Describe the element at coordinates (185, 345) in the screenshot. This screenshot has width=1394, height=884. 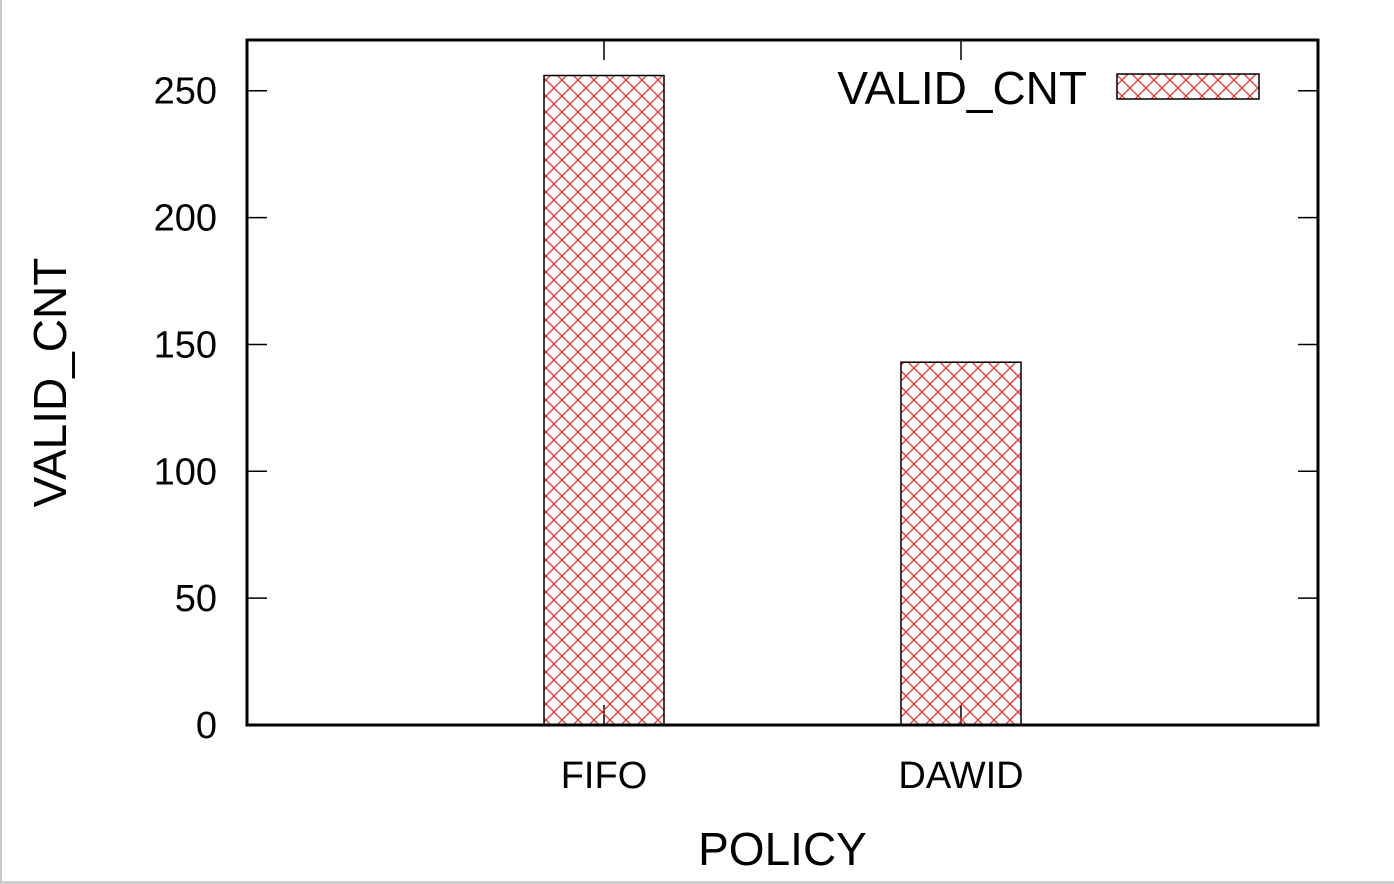
I see `y-tick-label: 150` at that location.